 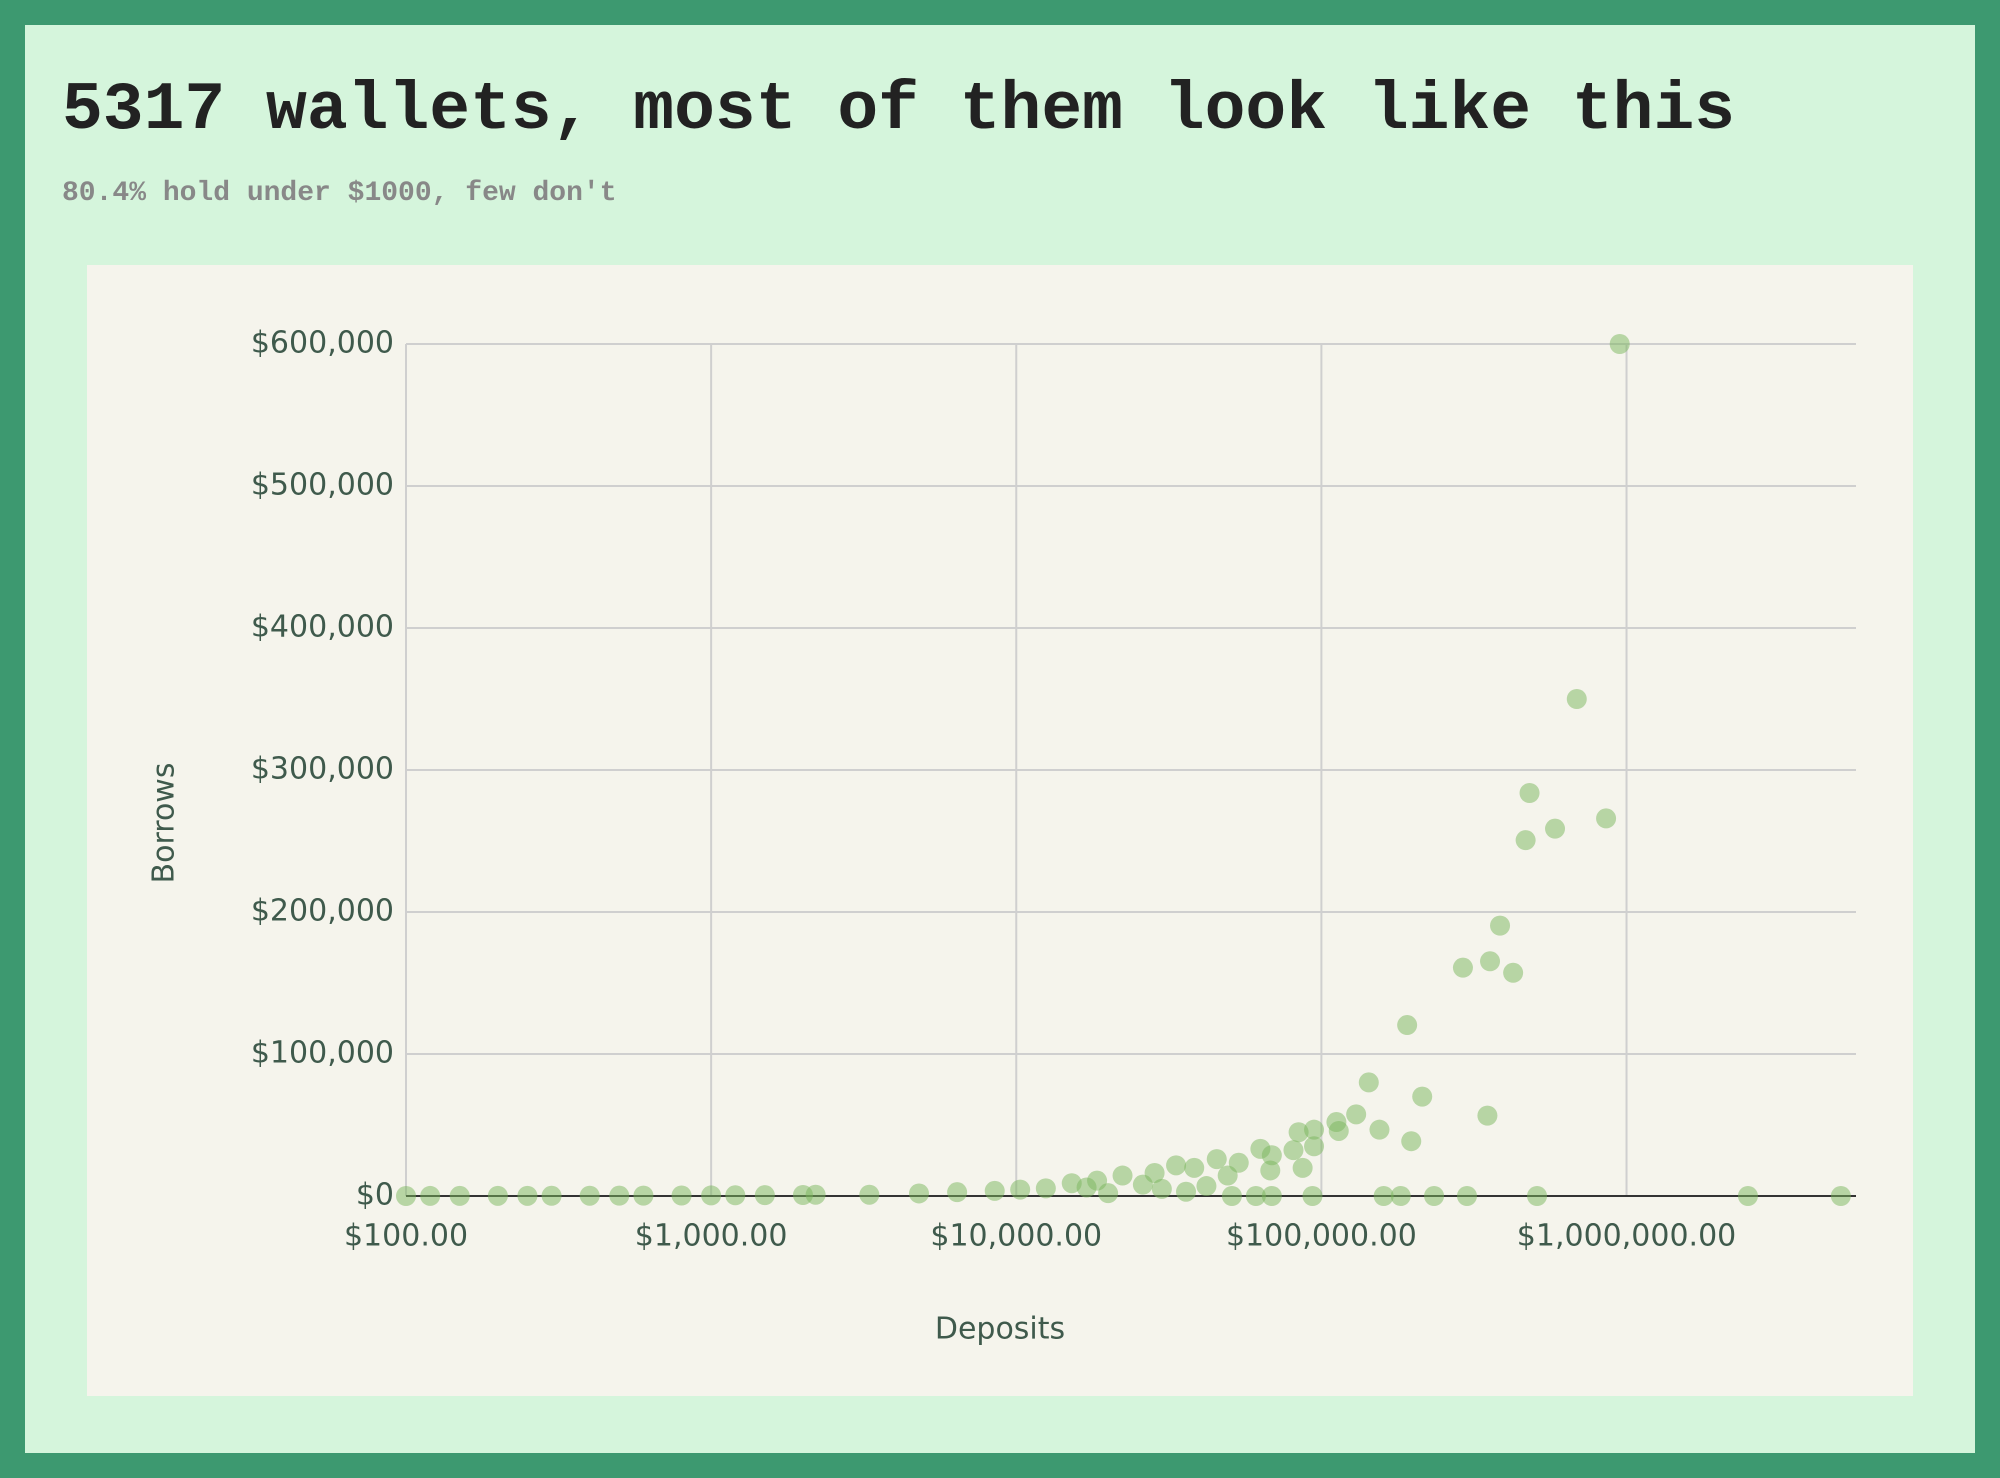 I want to click on y-tick-label: $400,000, so click(x=322, y=627).